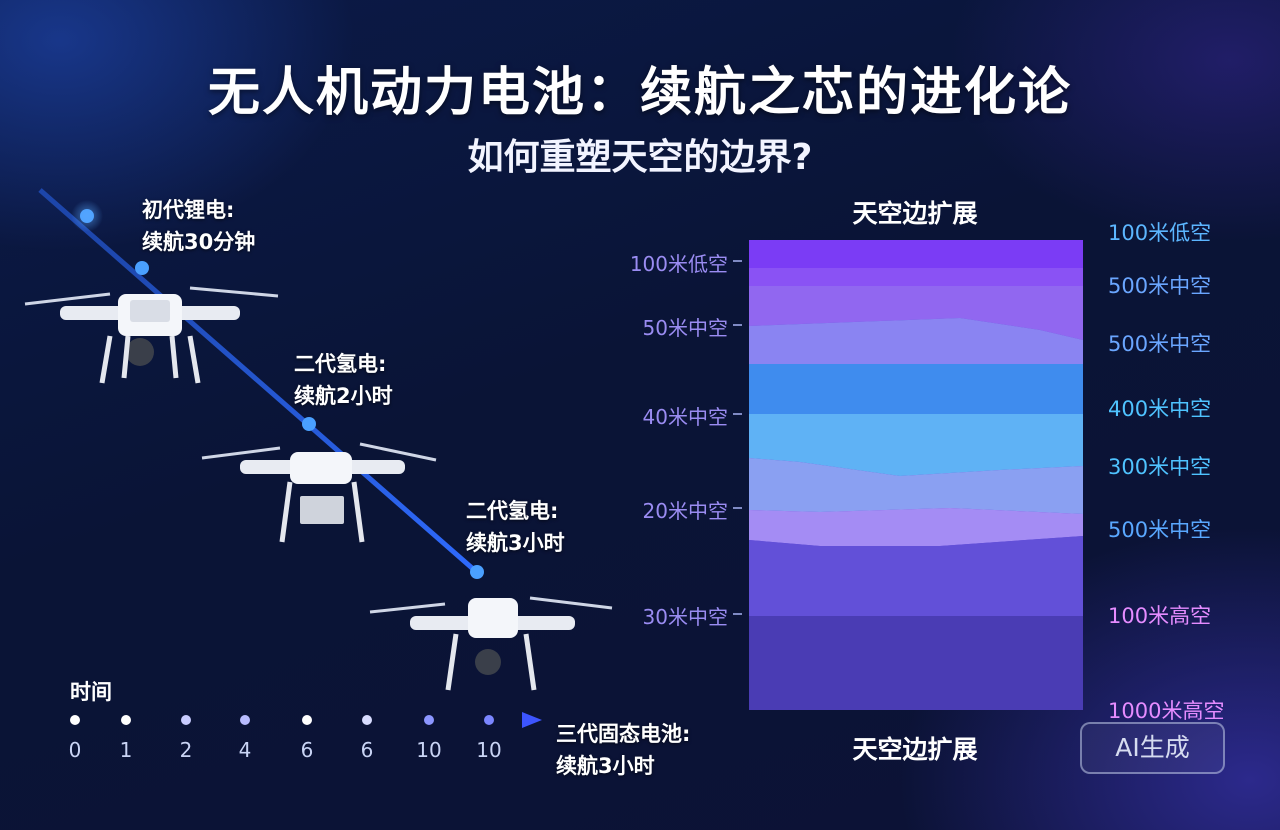 Image resolution: width=1280 pixels, height=830 pixels. What do you see at coordinates (126, 750) in the screenshot?
I see `timeline-tick: 1` at bounding box center [126, 750].